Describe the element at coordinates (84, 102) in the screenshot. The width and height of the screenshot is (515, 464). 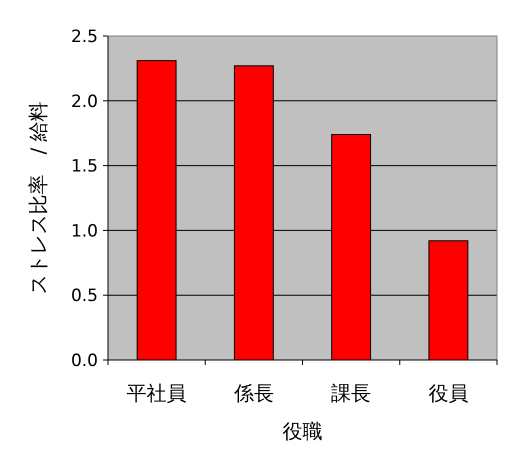
I see `y-tick-label: 2.0` at that location.